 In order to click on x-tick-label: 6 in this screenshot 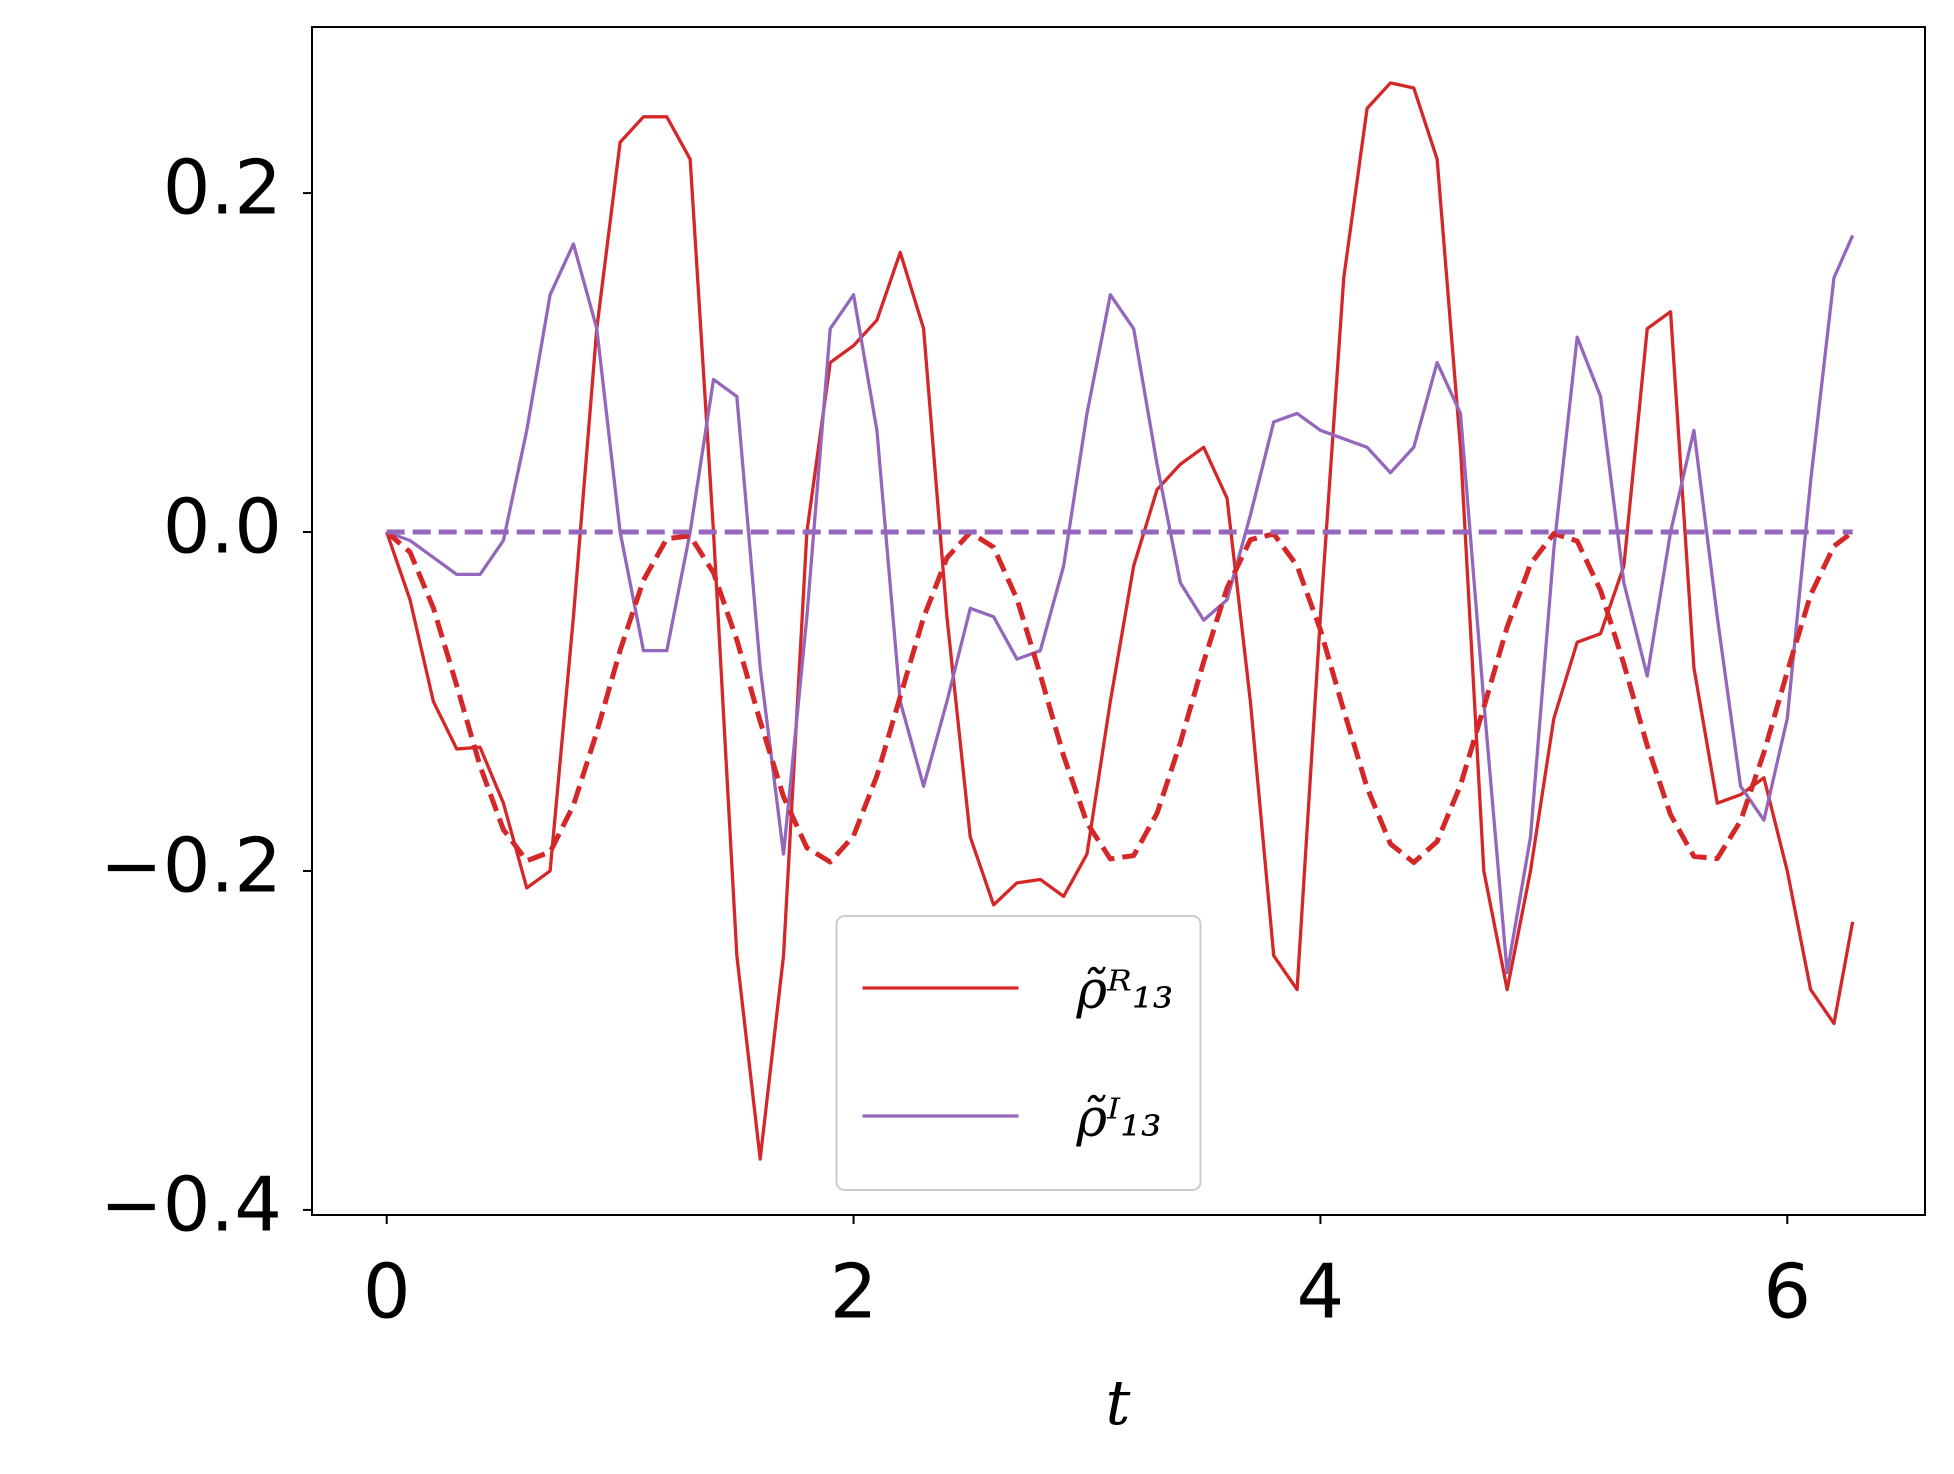, I will do `click(1787, 1292)`.